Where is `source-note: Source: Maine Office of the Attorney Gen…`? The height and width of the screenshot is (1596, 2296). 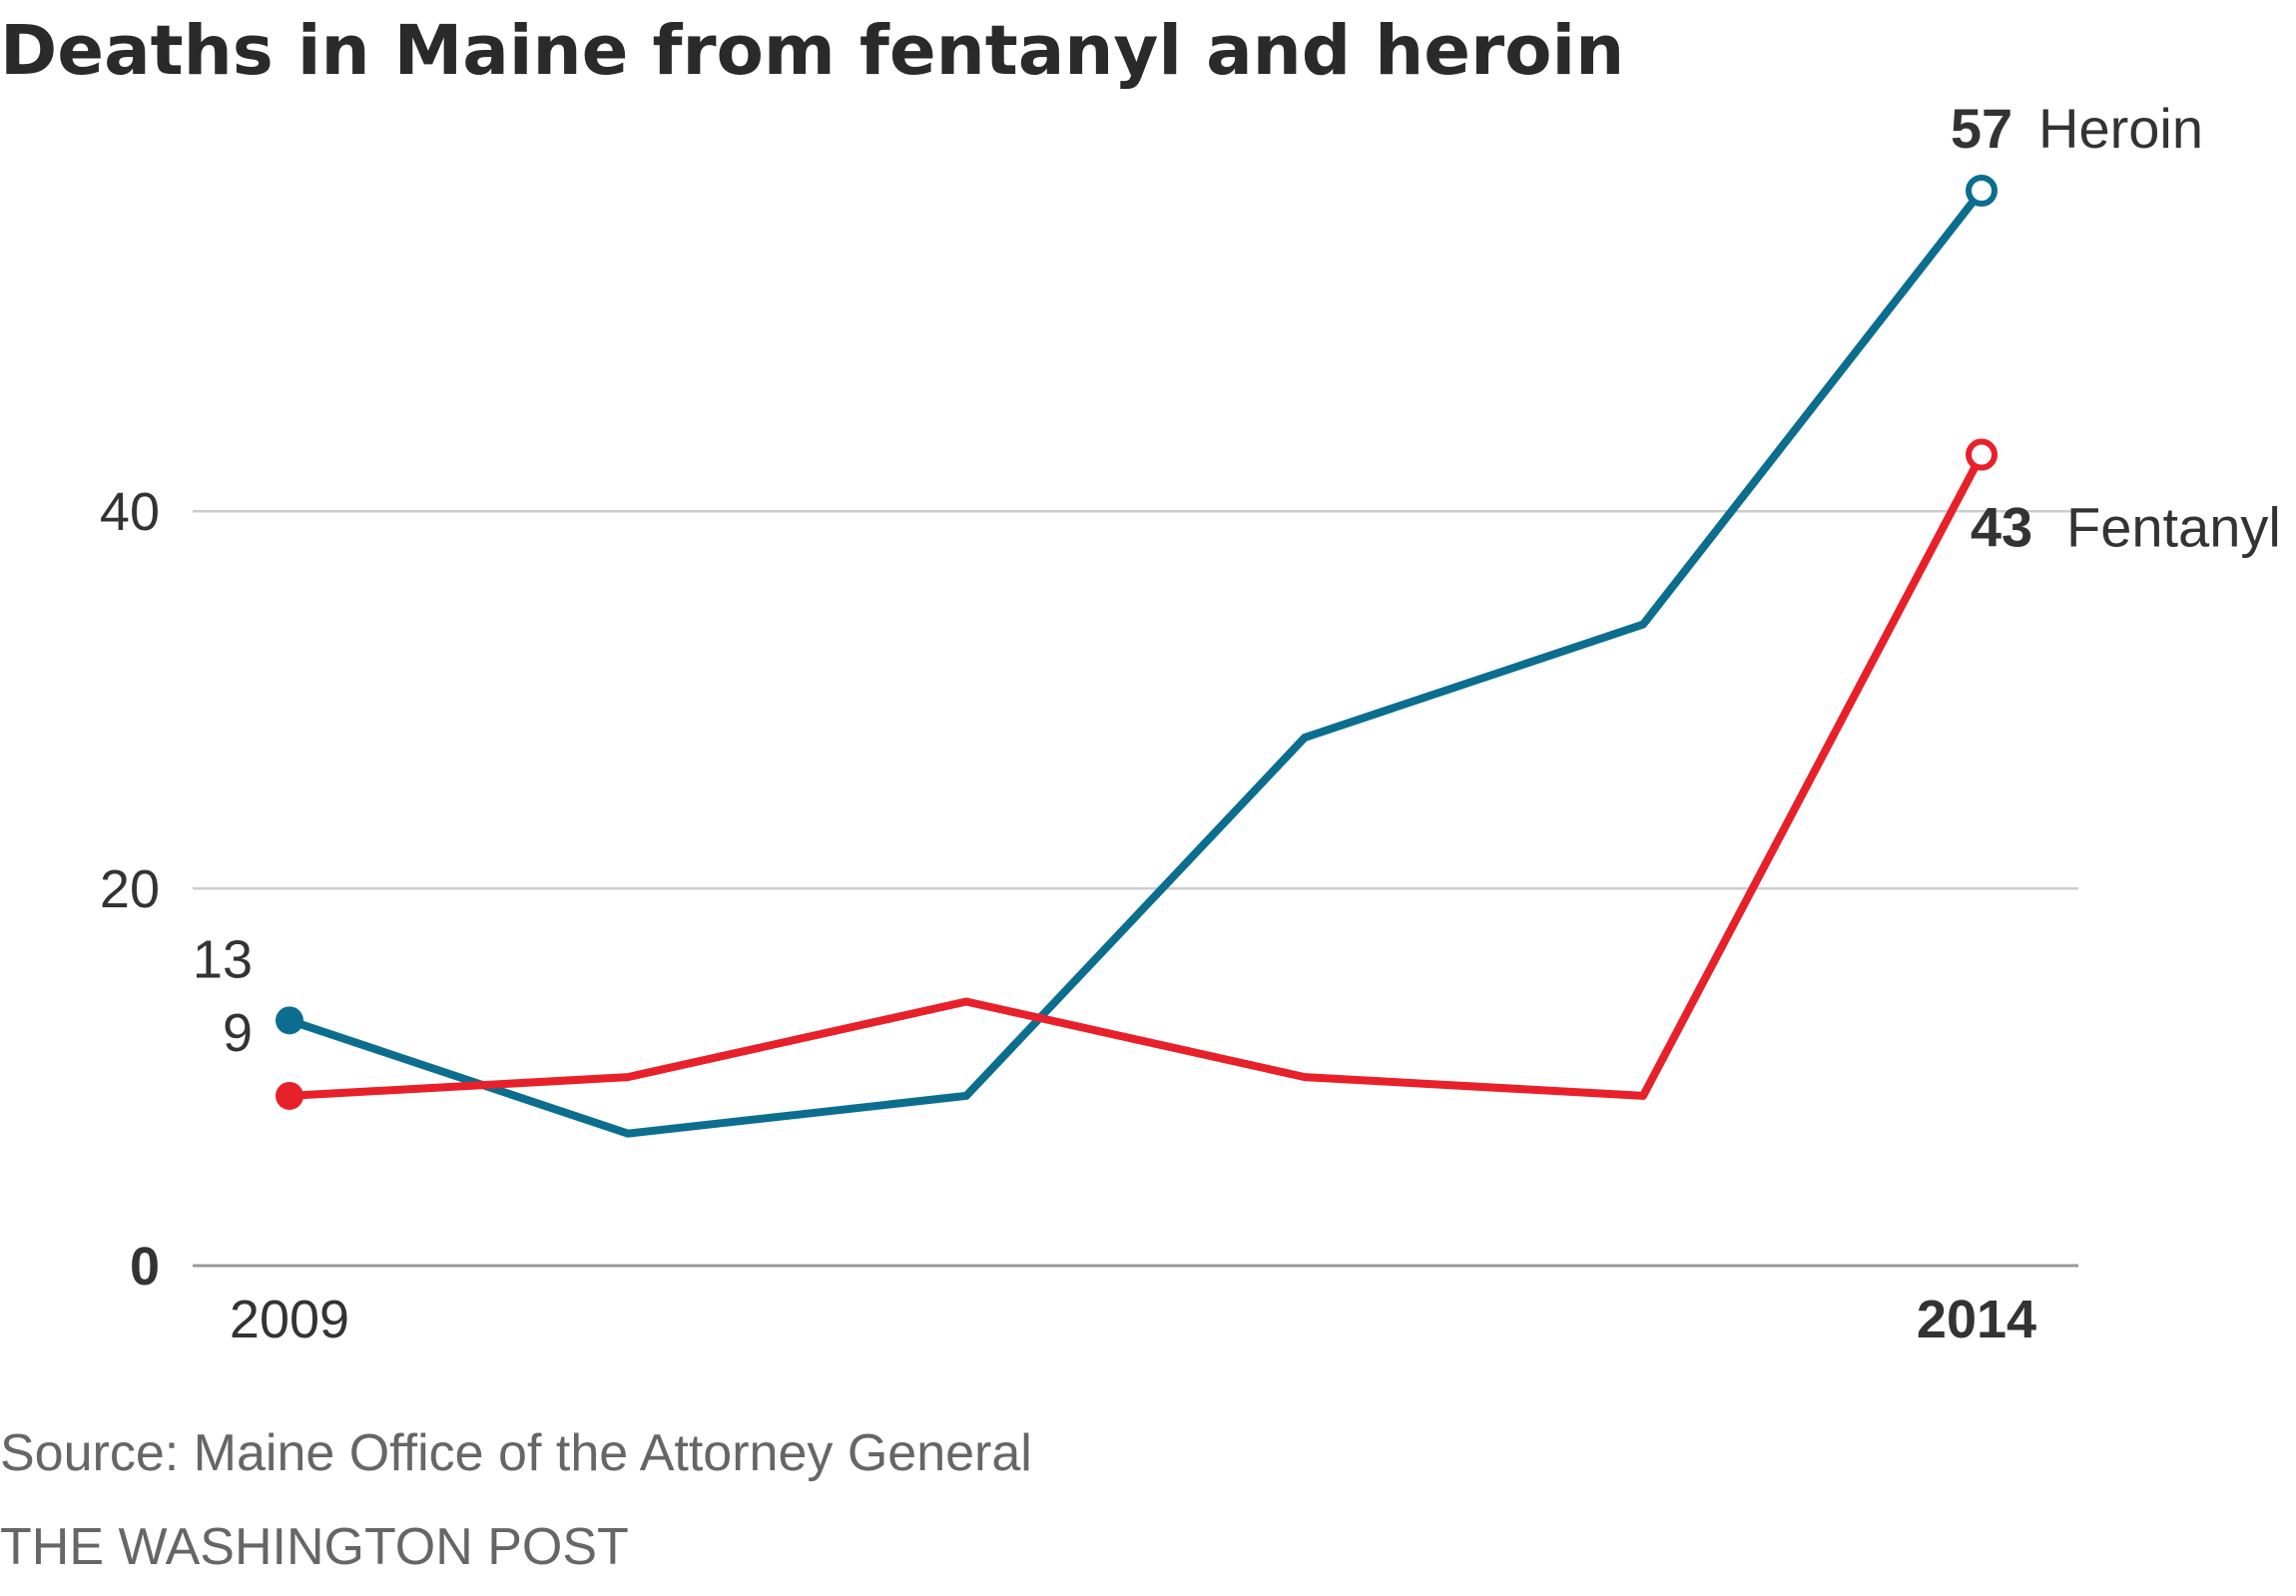
source-note: Source: Maine Office of the Attorney Gen… is located at coordinates (516, 1453).